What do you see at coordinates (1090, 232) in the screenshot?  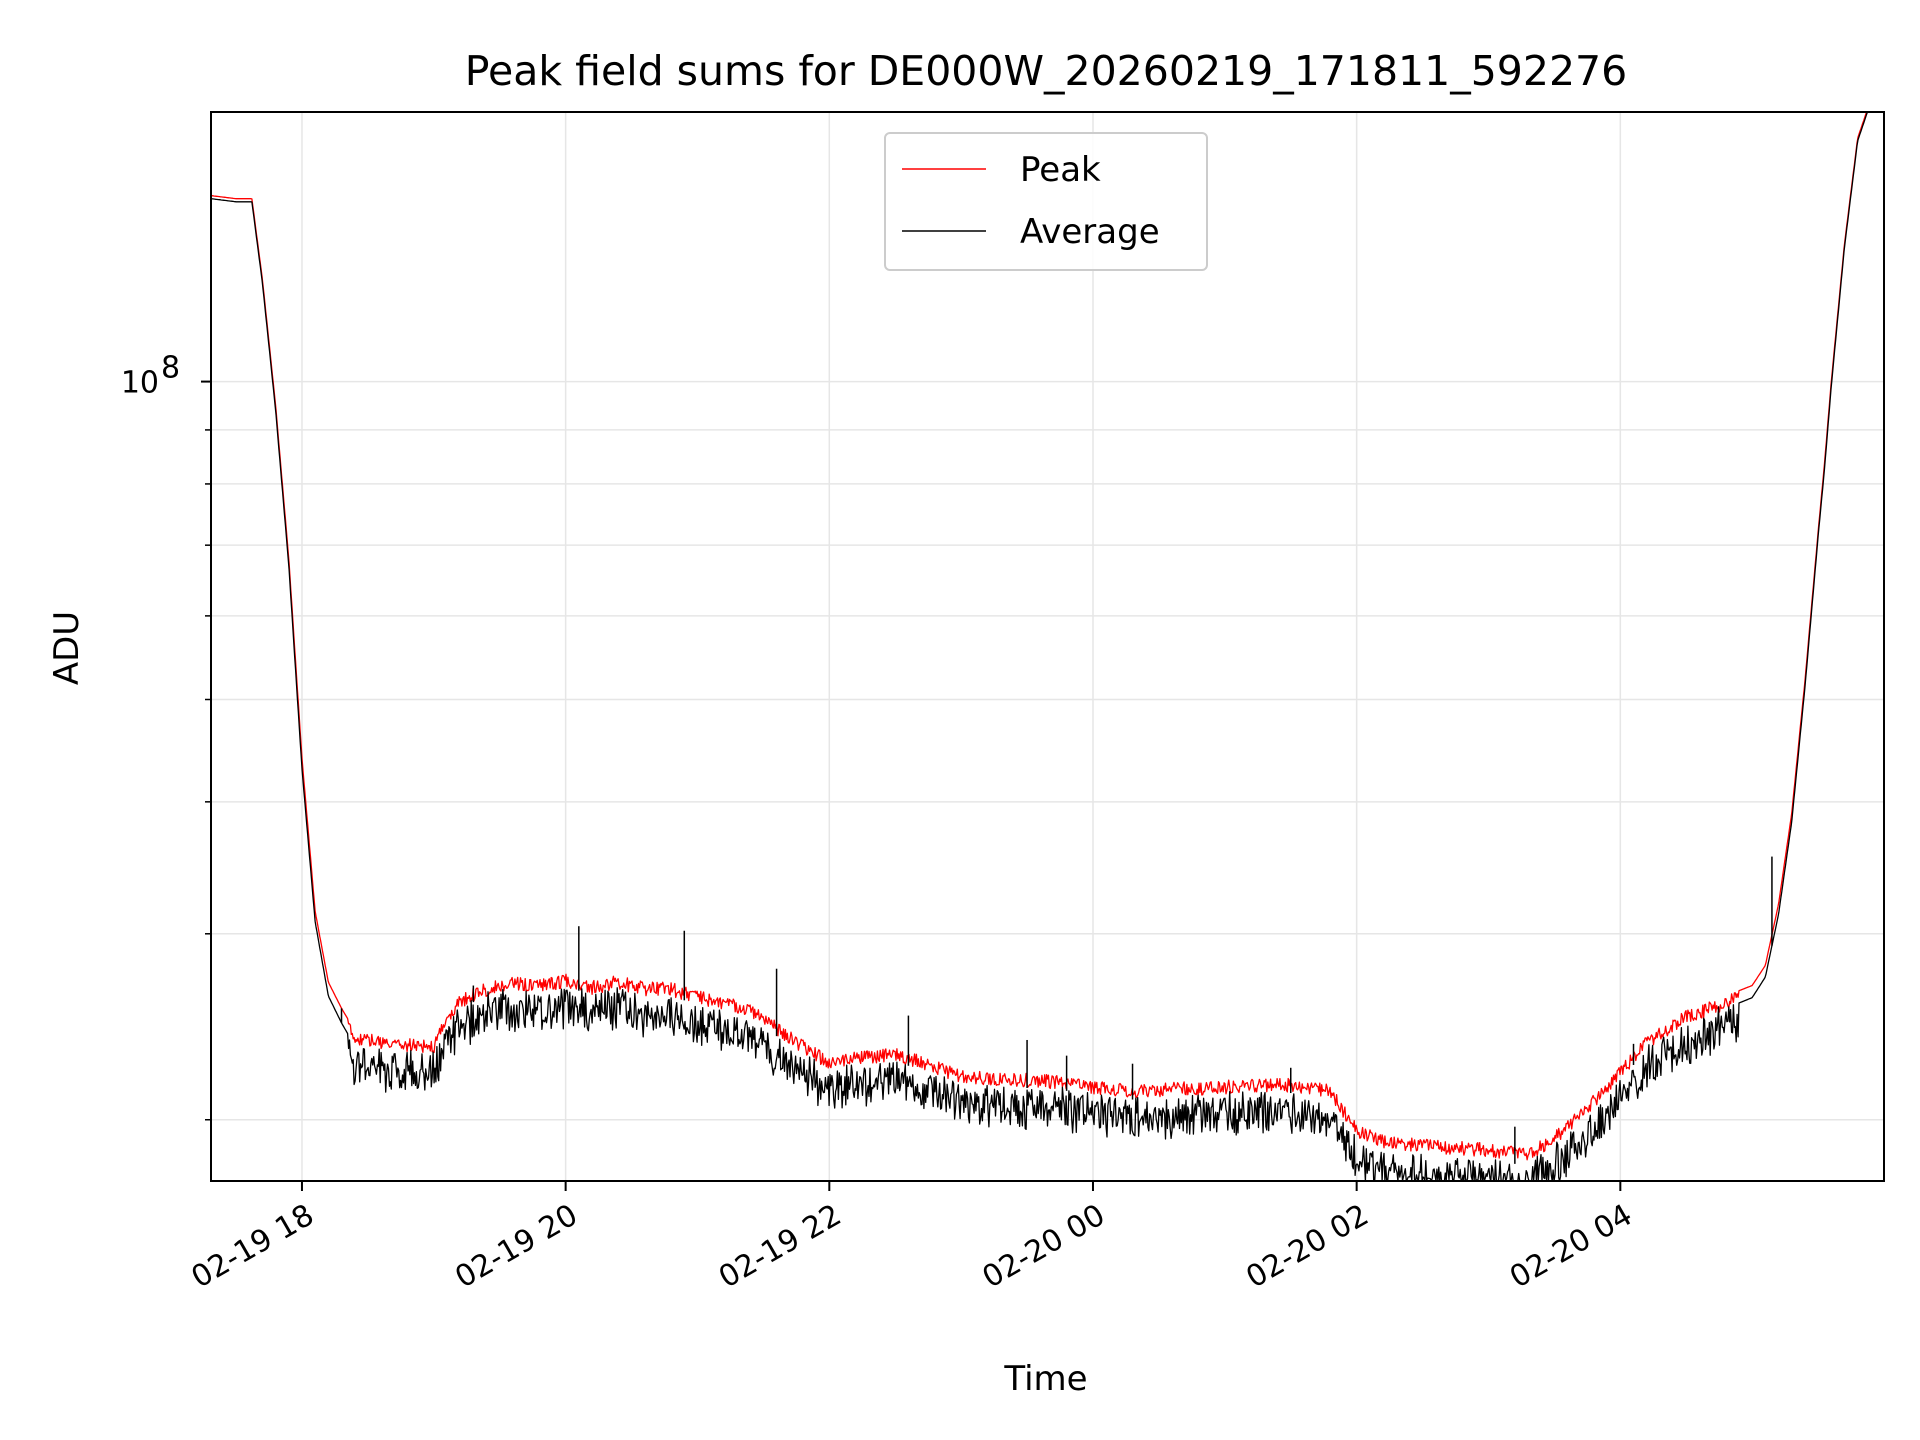 I see `legend-label-average: Average` at bounding box center [1090, 232].